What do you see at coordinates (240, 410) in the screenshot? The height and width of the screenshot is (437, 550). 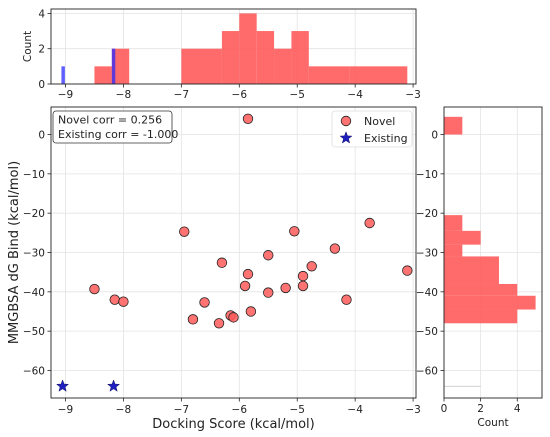 I see `scatter-xtick-label: −6` at bounding box center [240, 410].